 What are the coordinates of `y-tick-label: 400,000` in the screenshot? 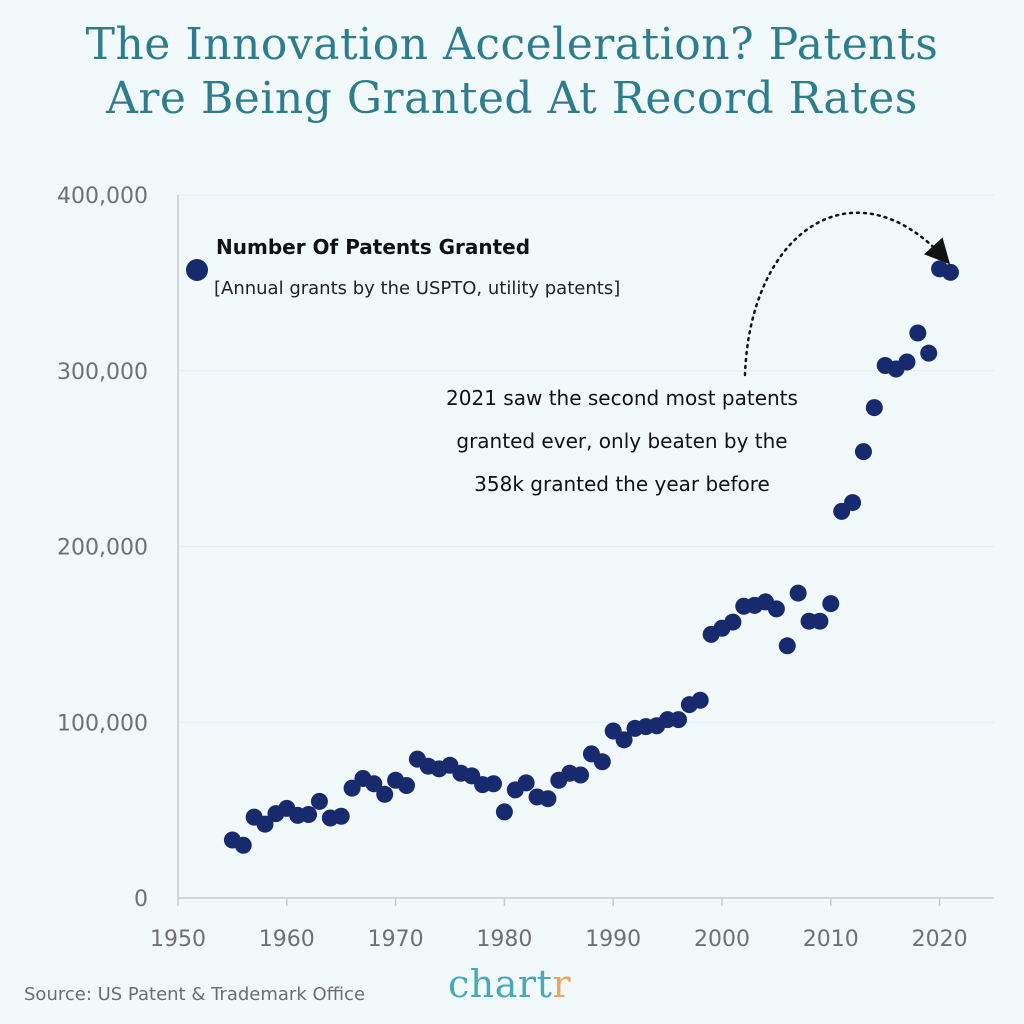 It's located at (102, 196).